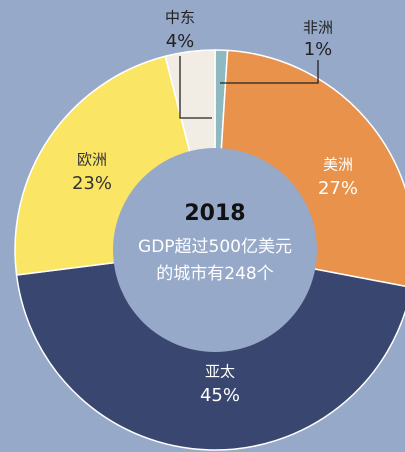  What do you see at coordinates (214, 213) in the screenshot?
I see `center-title: 2018` at bounding box center [214, 213].